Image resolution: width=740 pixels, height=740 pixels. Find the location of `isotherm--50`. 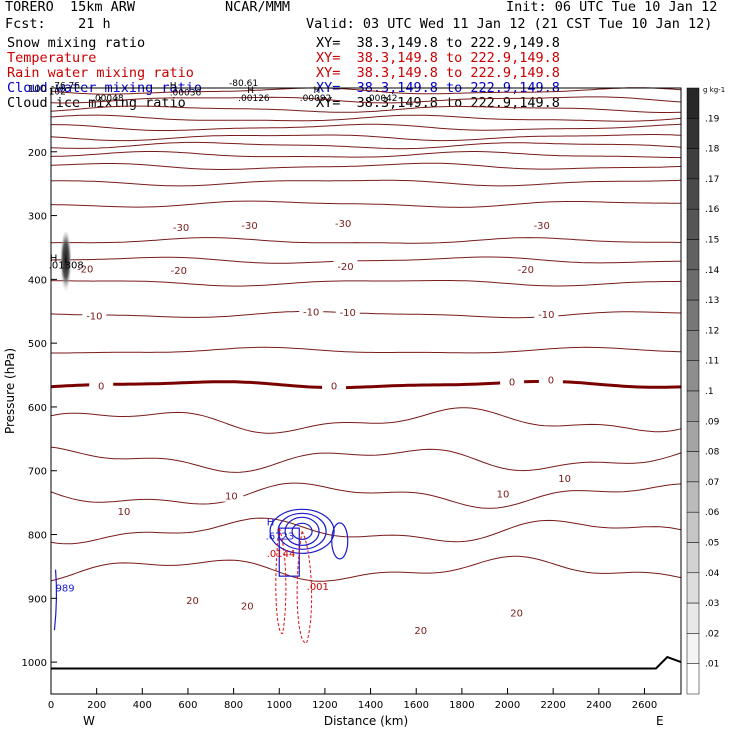

isotherm--50 is located at coordinates (366, 145).